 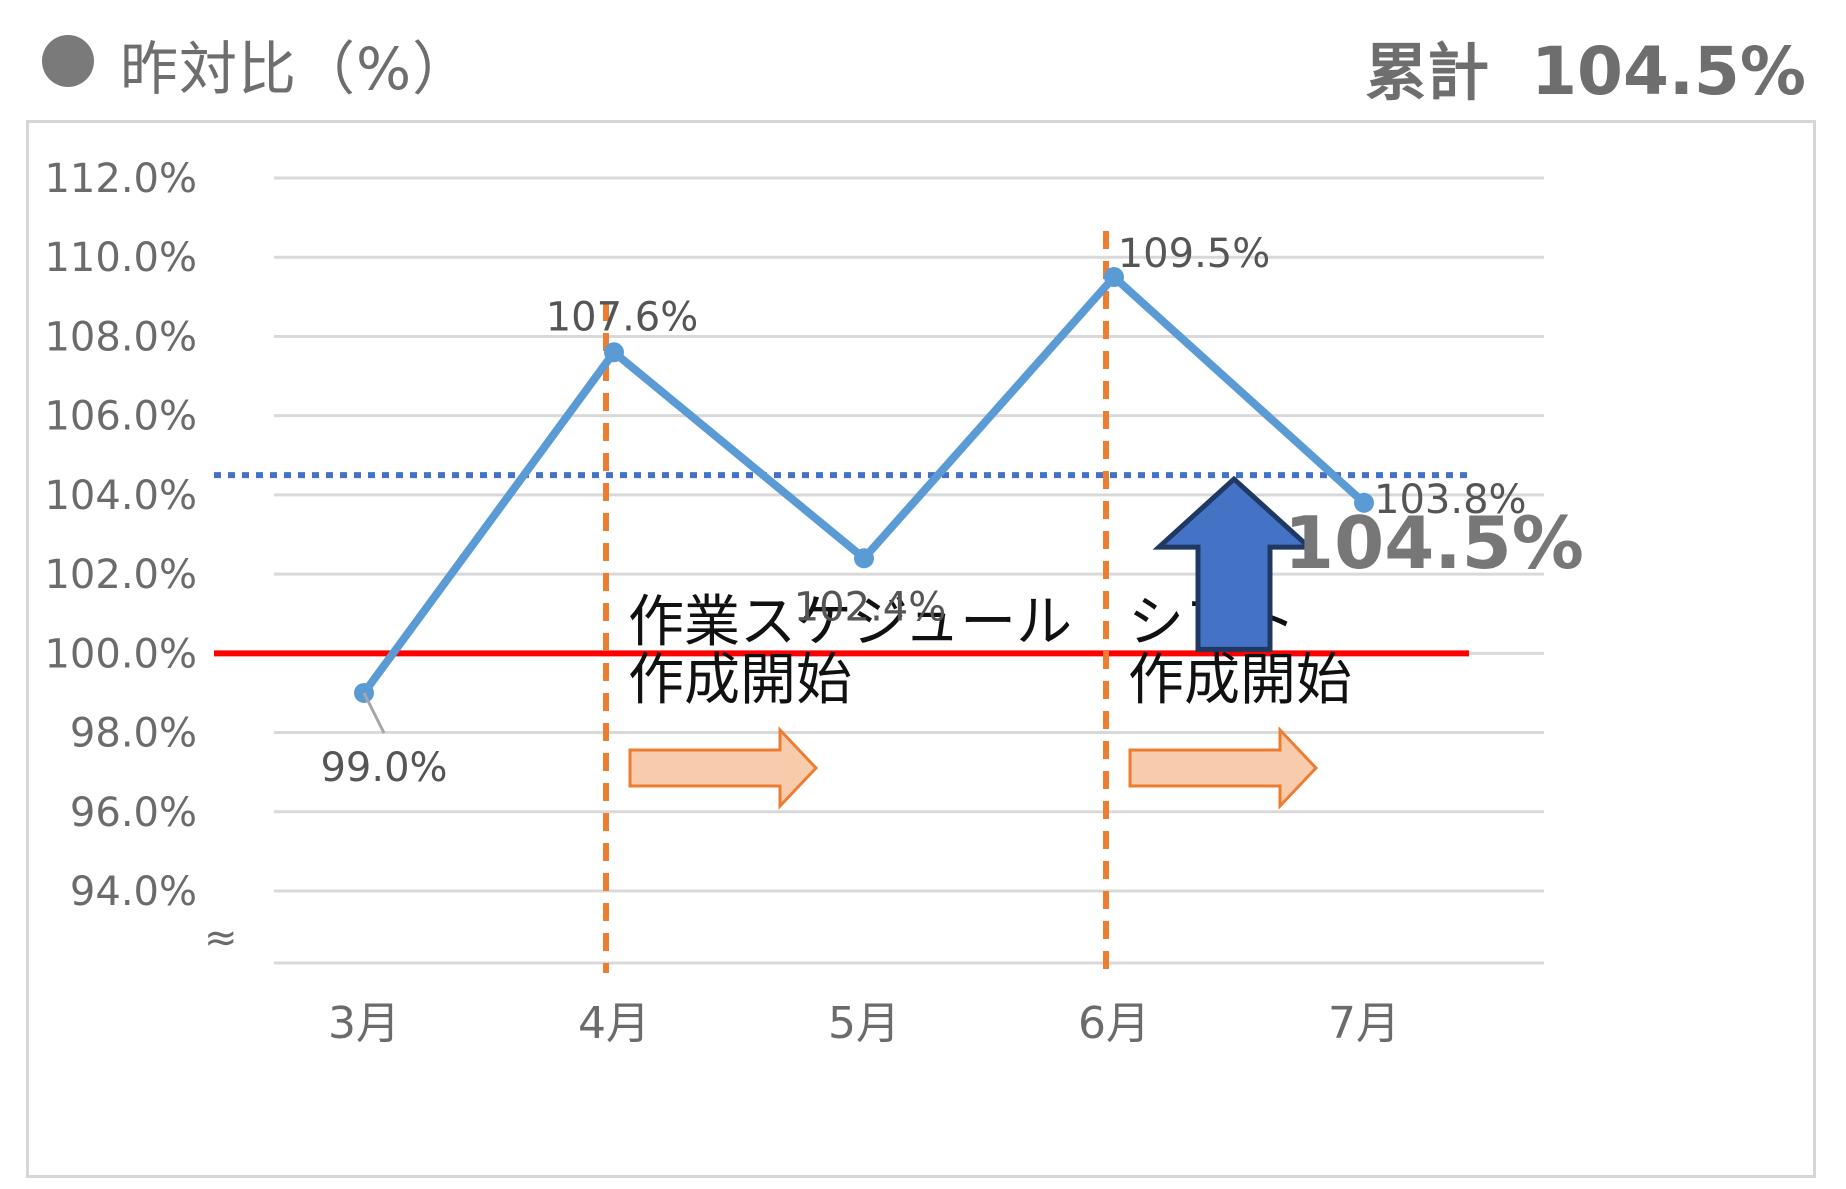 What do you see at coordinates (1194, 254) in the screenshot?
I see `data-label: 109.5%` at bounding box center [1194, 254].